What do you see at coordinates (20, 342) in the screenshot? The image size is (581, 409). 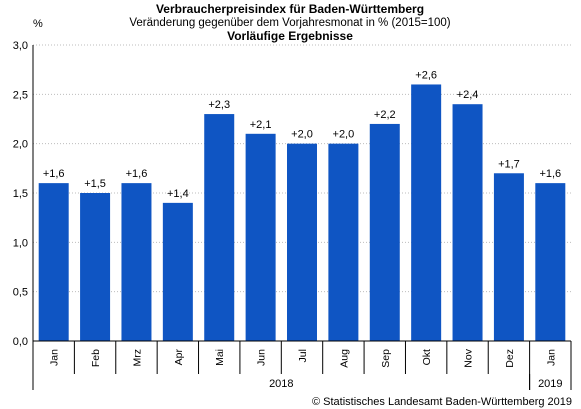 I see `y-tick-label: 0,0` at bounding box center [20, 342].